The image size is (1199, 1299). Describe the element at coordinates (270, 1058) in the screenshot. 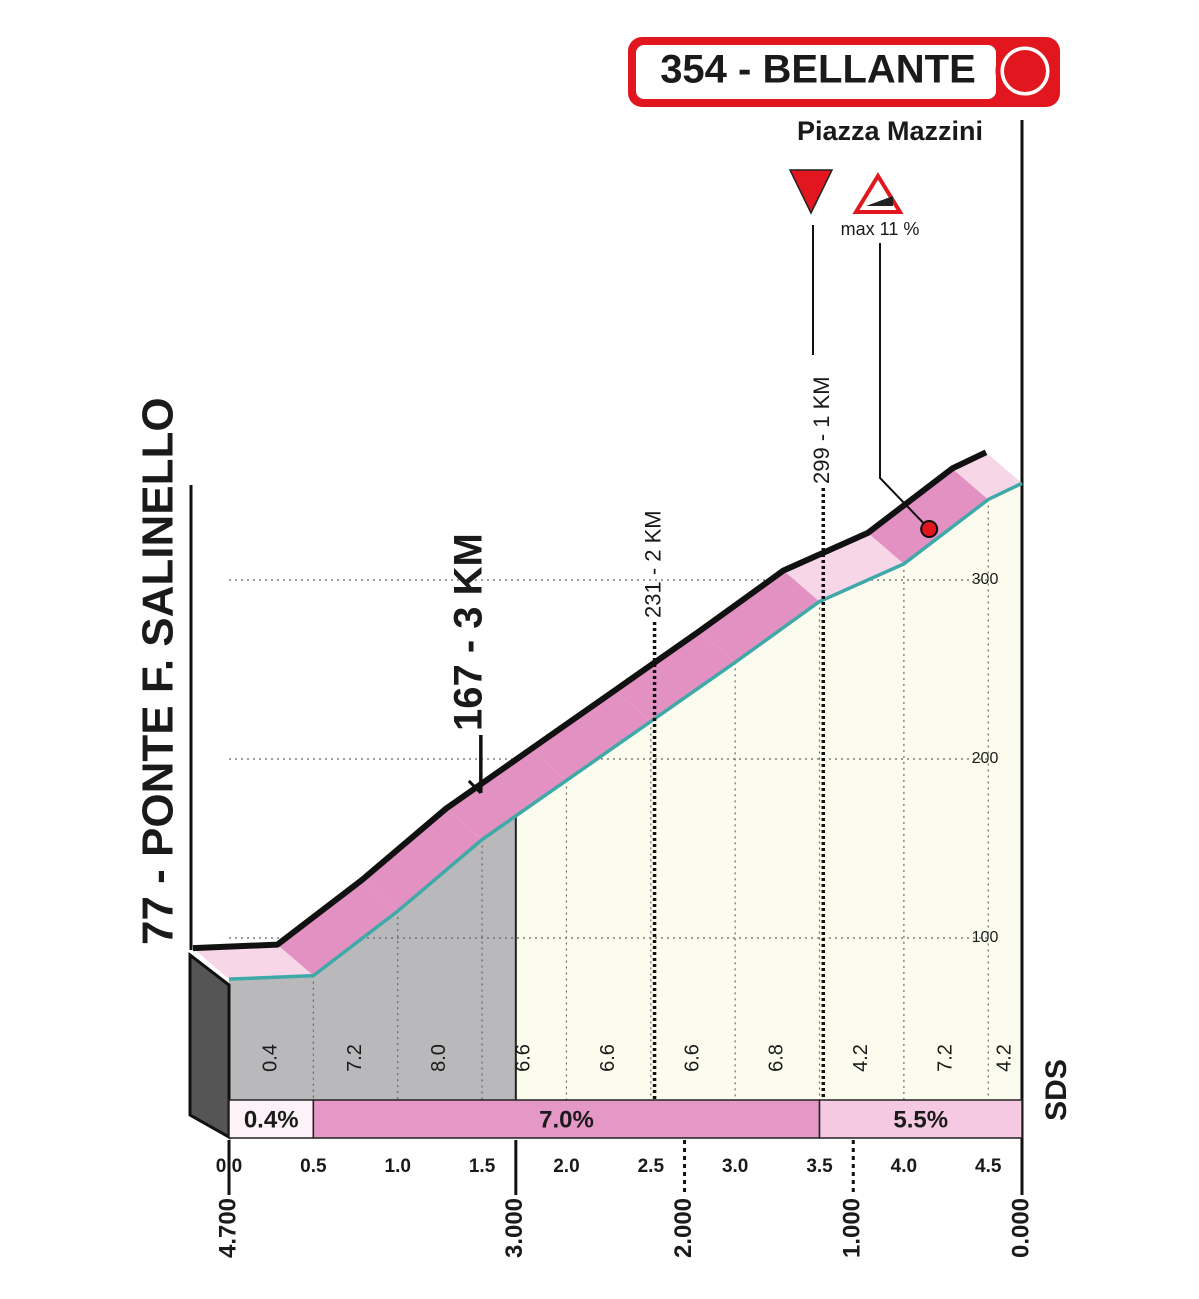

I see `gradient-label: 0.4` at that location.